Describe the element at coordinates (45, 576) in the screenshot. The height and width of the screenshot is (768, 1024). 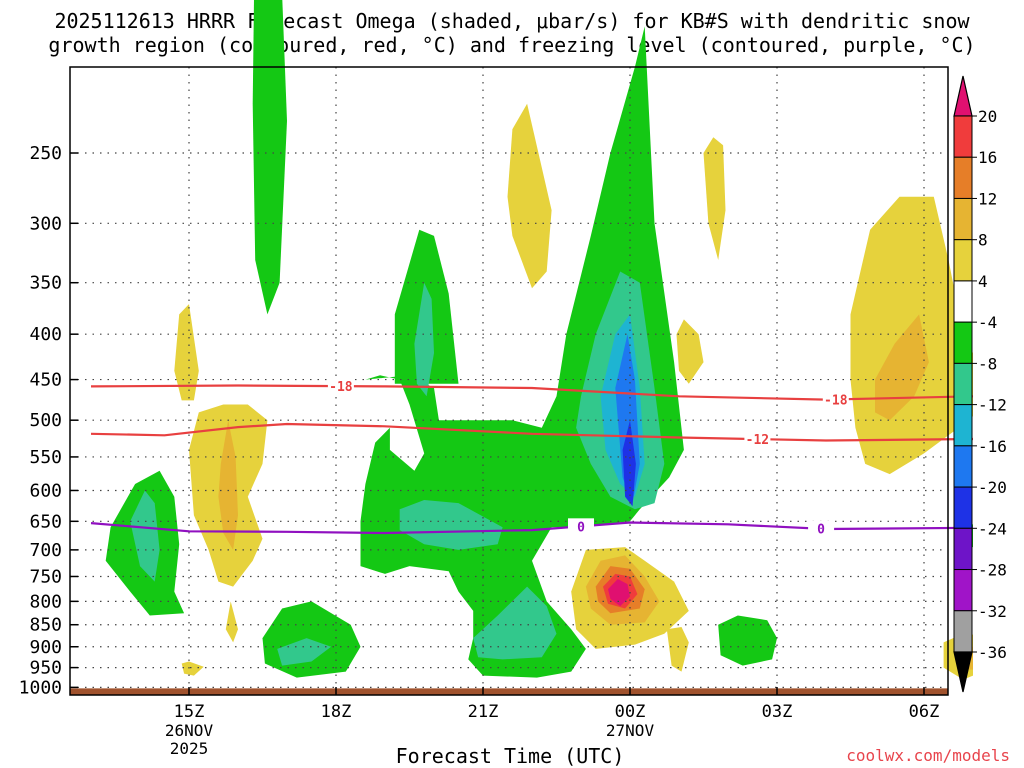
I see `y-tick-label-750: 750` at that location.